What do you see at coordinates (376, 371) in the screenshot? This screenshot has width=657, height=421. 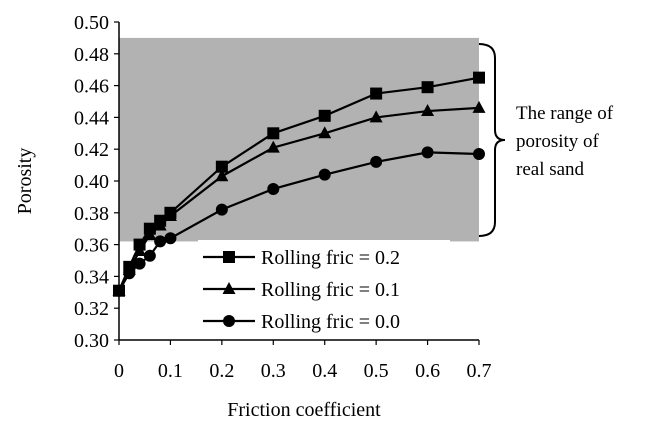 I see `x-tick-label: 0.5` at bounding box center [376, 371].